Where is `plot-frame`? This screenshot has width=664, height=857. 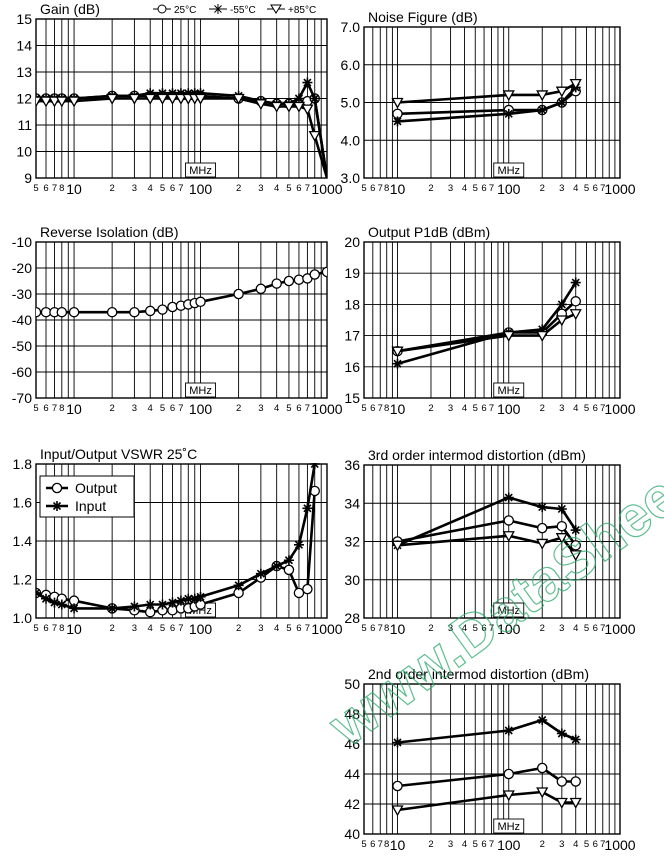
plot-frame is located at coordinates (492, 102).